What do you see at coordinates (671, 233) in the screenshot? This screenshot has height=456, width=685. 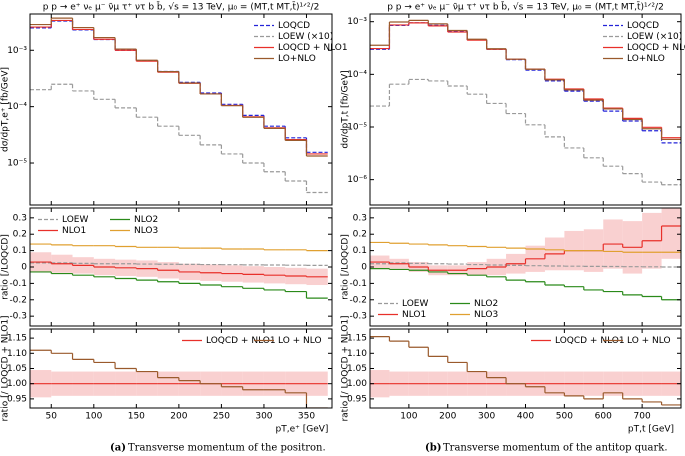 I see `error-band` at bounding box center [671, 233].